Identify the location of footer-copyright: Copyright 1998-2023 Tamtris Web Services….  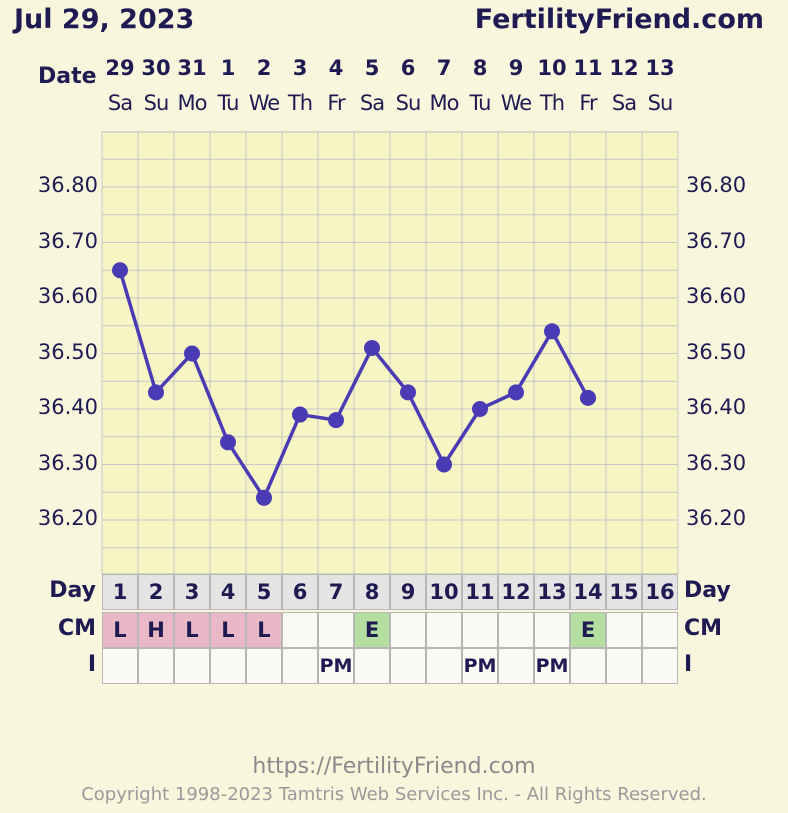
(394, 794).